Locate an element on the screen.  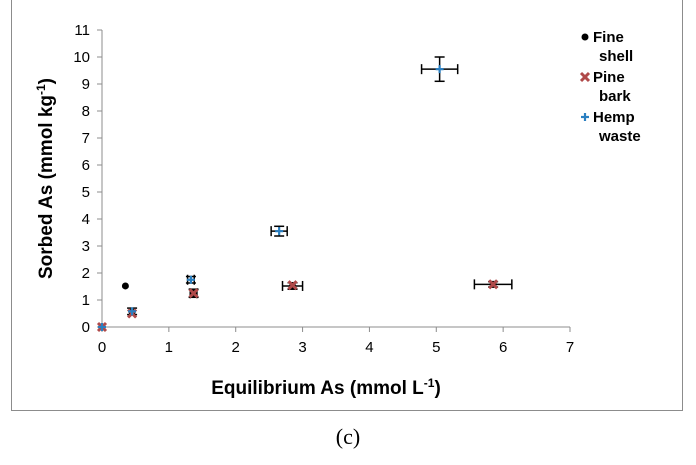
legend-label: waste is located at coordinates (619, 136).